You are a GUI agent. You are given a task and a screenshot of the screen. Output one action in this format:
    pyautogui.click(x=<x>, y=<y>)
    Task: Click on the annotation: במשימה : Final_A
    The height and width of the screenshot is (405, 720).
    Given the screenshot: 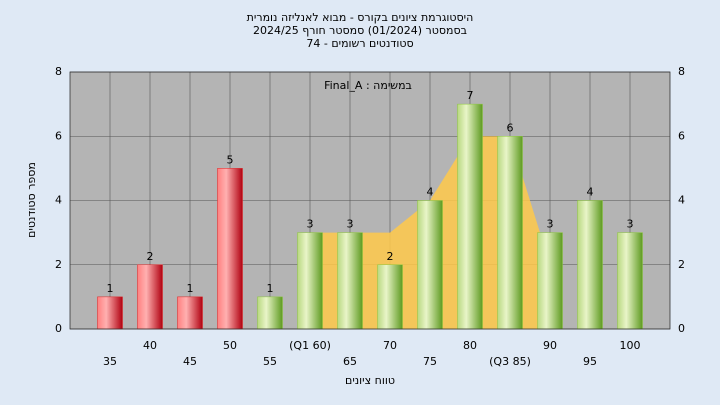 What is the action you would take?
    pyautogui.click(x=368, y=85)
    